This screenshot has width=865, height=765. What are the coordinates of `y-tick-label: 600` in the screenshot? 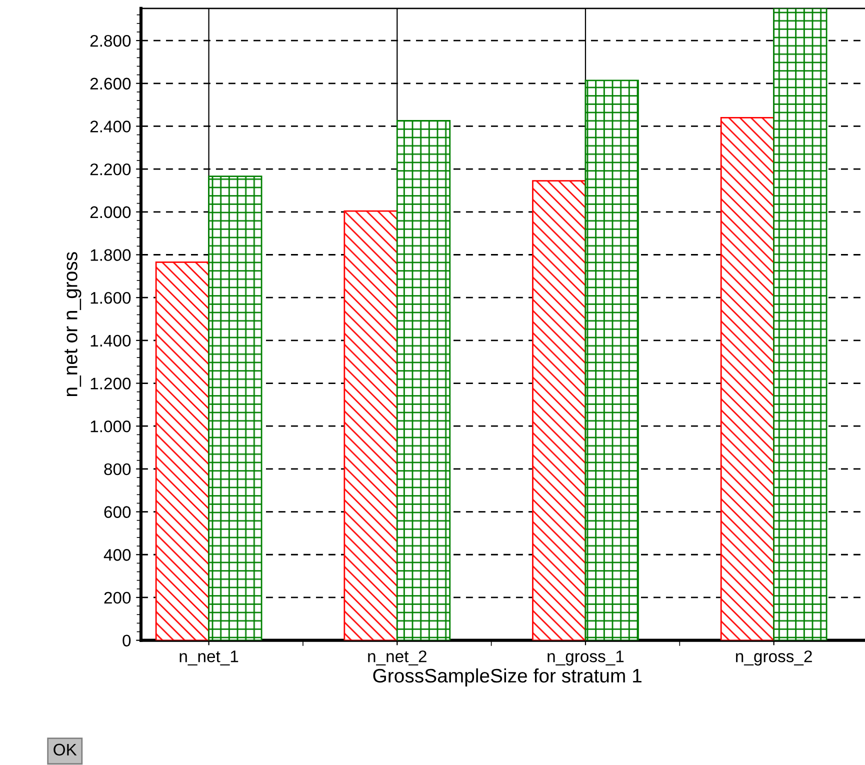 It's located at (117, 512).